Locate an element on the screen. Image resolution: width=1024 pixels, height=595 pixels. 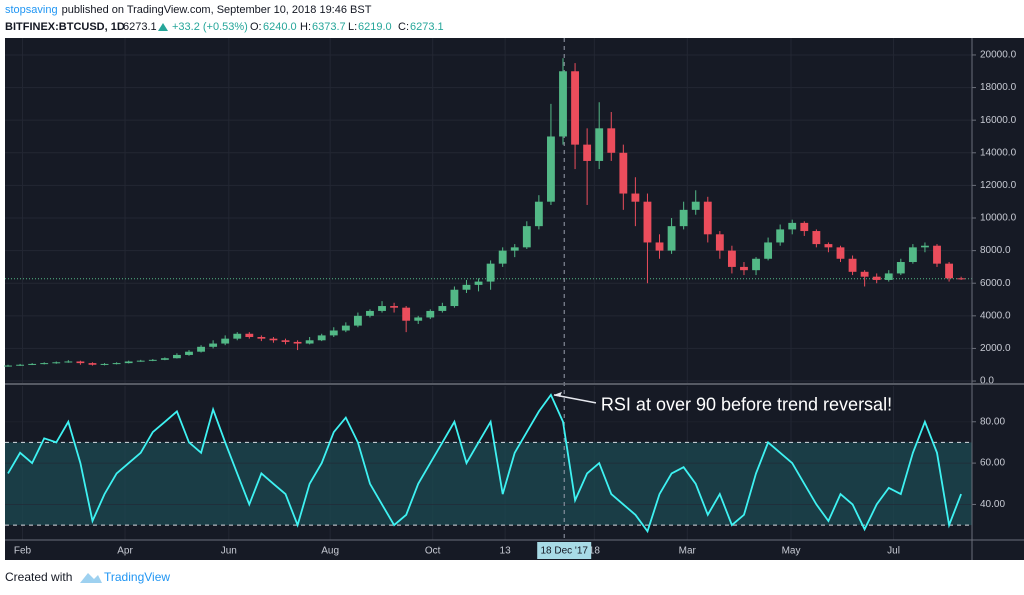
x-tick-label: 13 is located at coordinates (506, 551).